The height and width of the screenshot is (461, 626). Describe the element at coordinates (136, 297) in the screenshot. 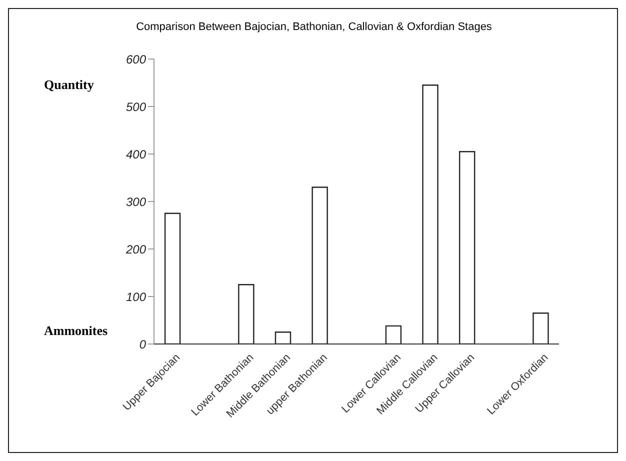

I see `y-tick-label: 100` at that location.